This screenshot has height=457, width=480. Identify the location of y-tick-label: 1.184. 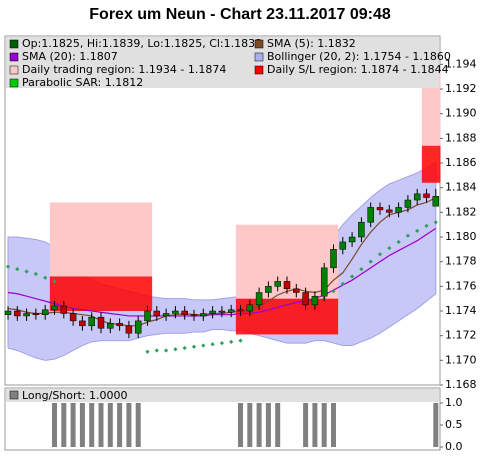
(461, 187).